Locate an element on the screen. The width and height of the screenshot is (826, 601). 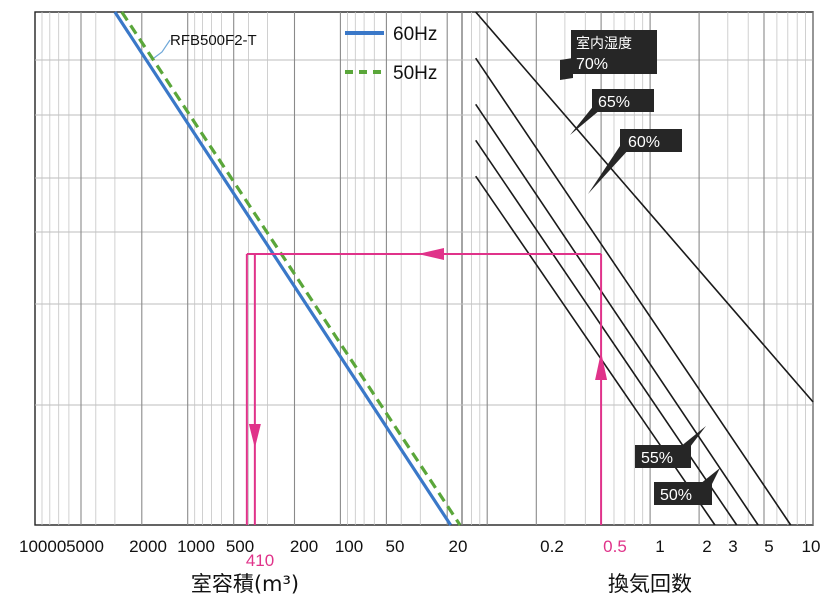
air-change-highlight-label: 0.5 is located at coordinates (615, 546).